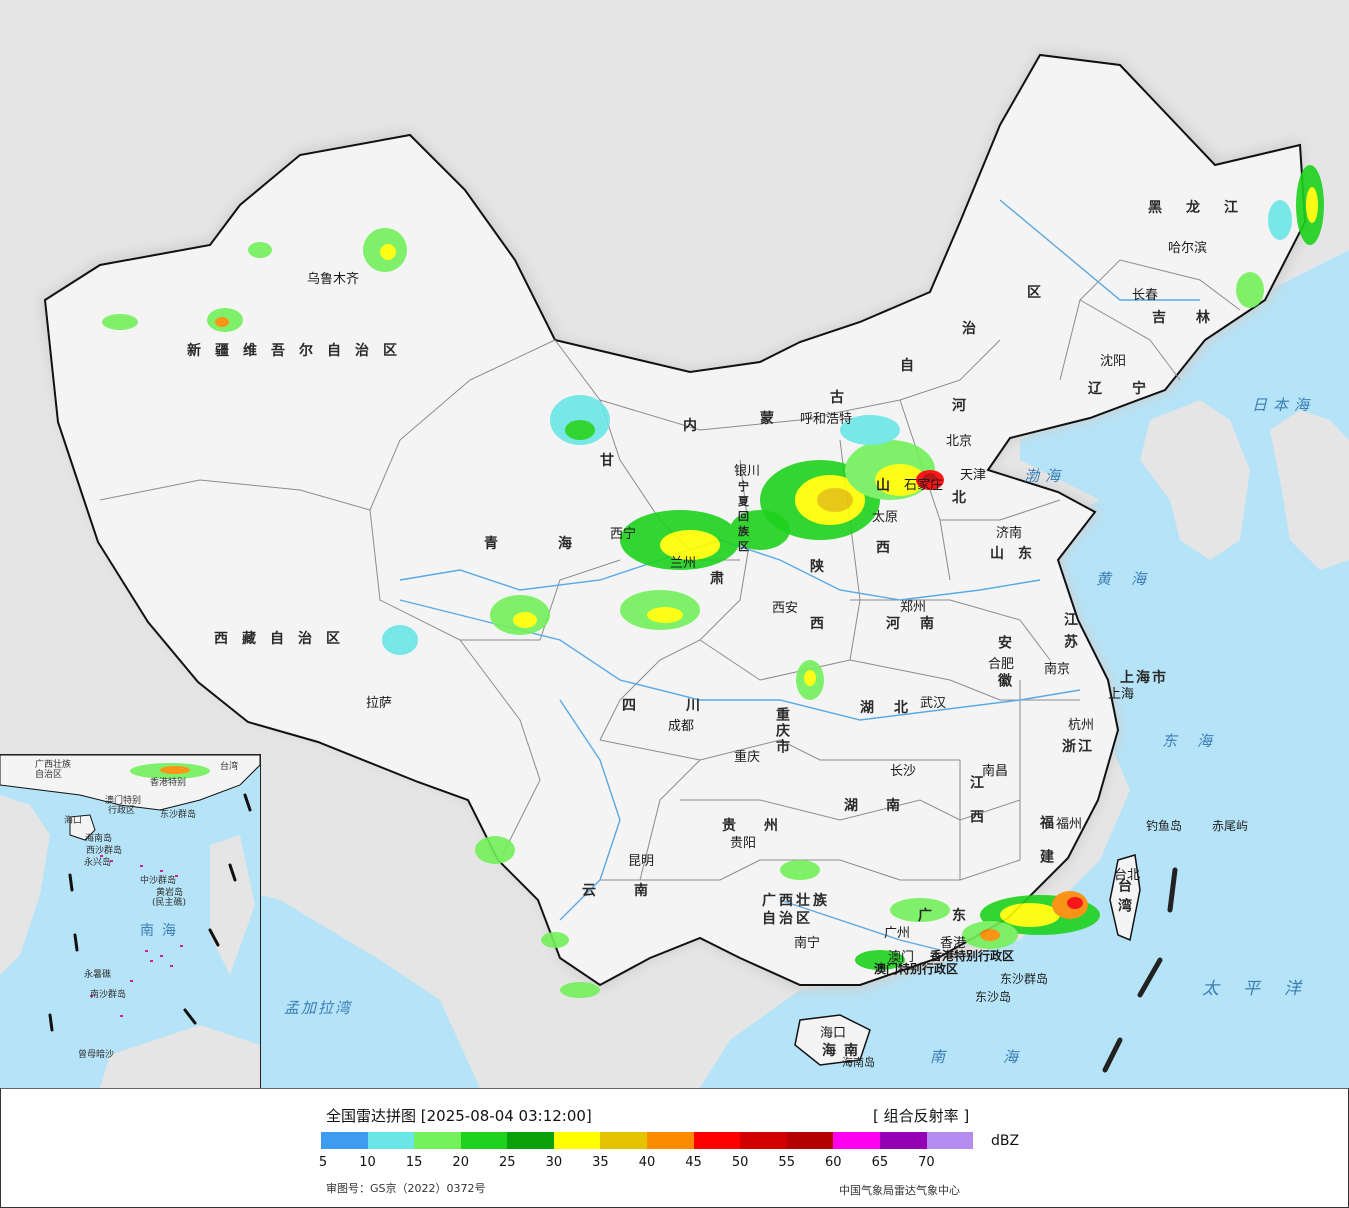 The height and width of the screenshot is (1208, 1349). Describe the element at coordinates (98, 863) in the screenshot. I see `inset-label: 永兴岛` at that location.